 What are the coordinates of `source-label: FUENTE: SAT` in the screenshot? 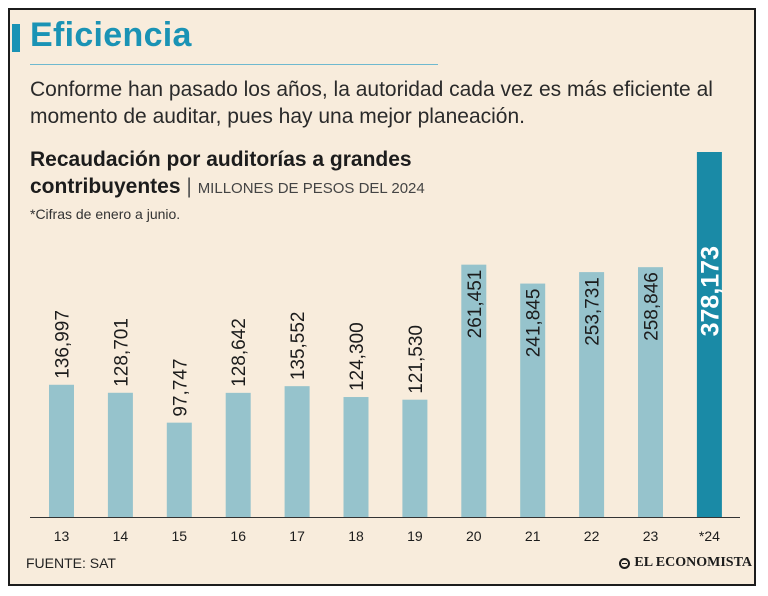 It's located at (71, 563).